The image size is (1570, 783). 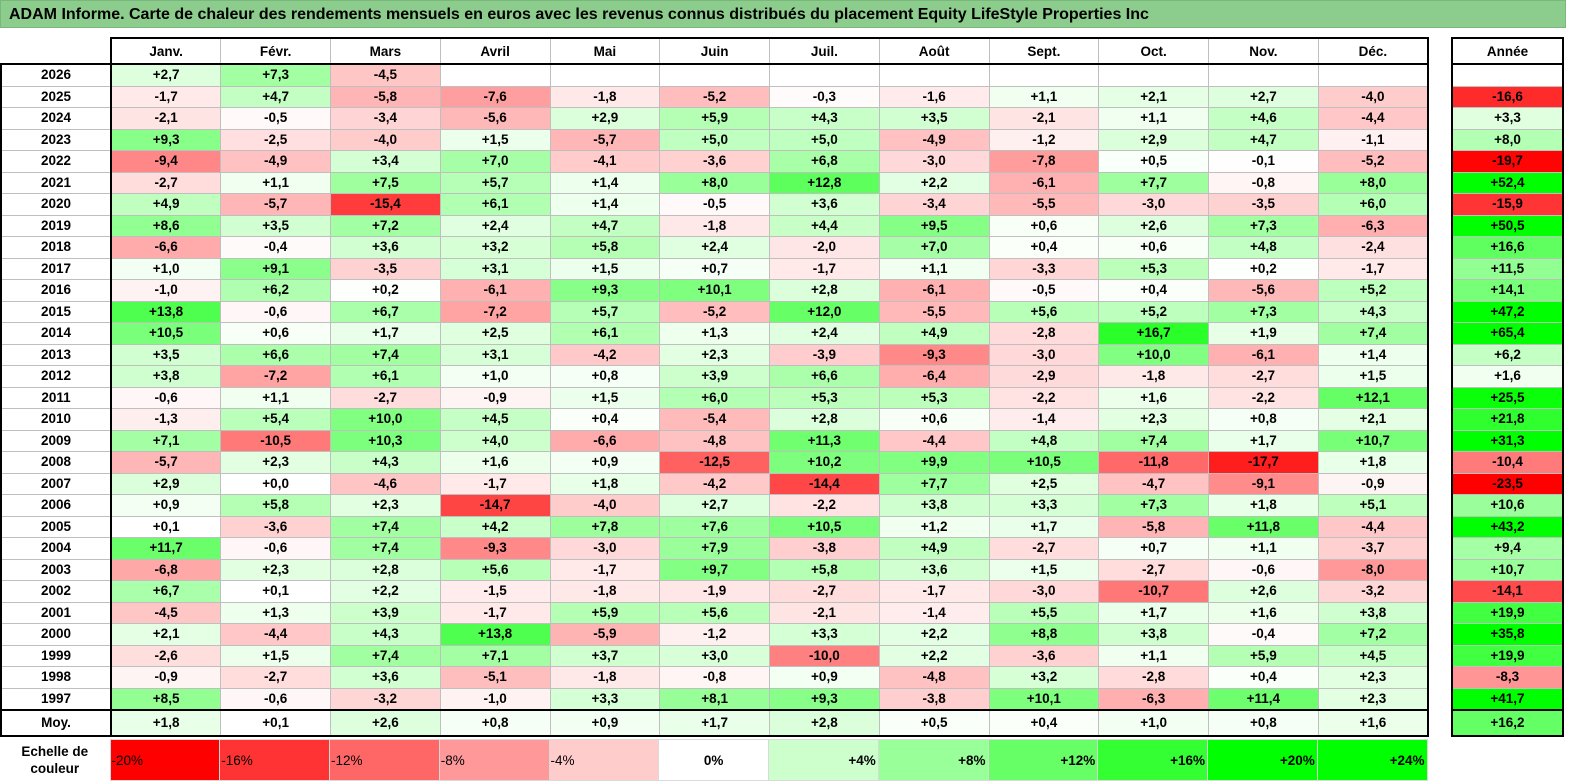 What do you see at coordinates (56, 699) in the screenshot?
I see `year-label: 1997` at bounding box center [56, 699].